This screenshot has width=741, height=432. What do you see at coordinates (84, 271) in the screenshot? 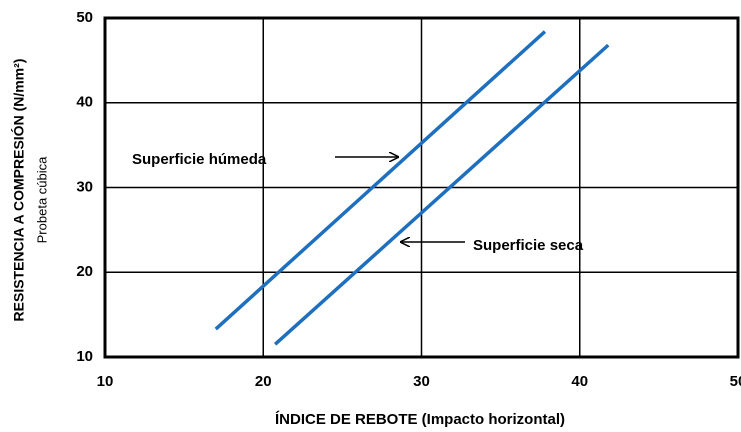
I see `y-tick-label: 20` at bounding box center [84, 271].